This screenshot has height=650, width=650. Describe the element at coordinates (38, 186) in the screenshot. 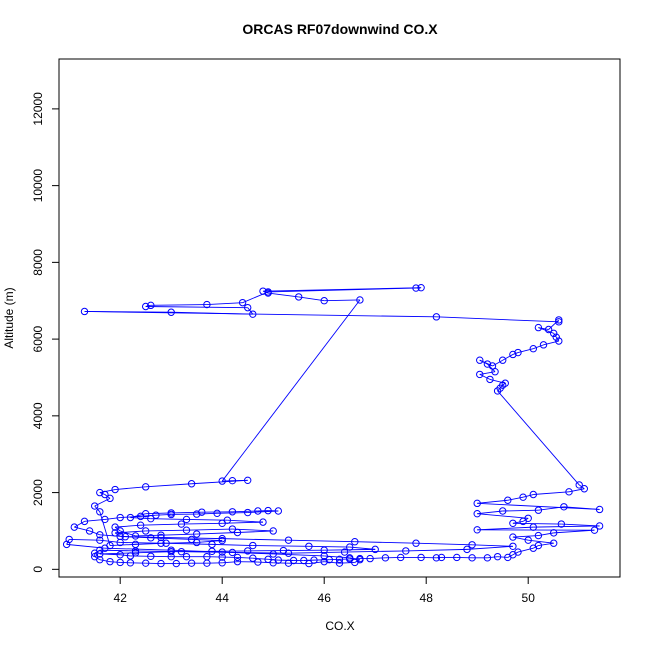

I see `y-tick-label: 10000` at that location.